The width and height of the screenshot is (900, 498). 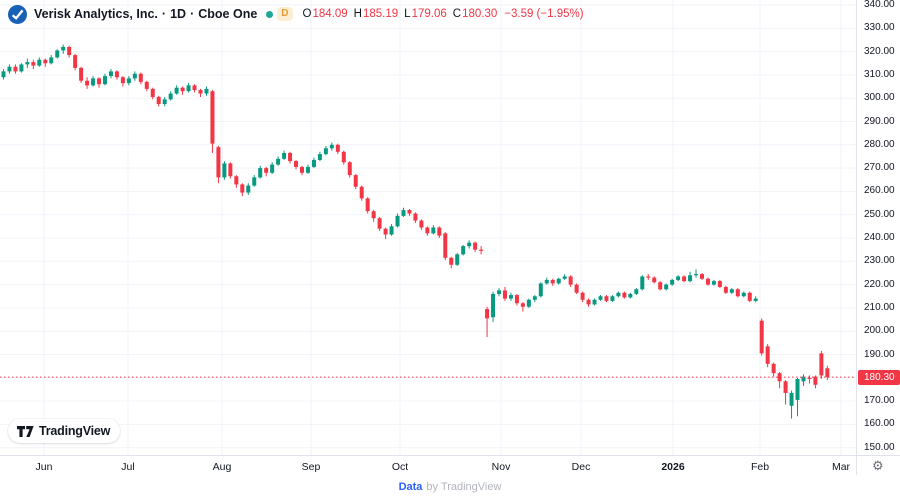 What do you see at coordinates (457, 14) in the screenshot?
I see `close-label: C` at bounding box center [457, 14].